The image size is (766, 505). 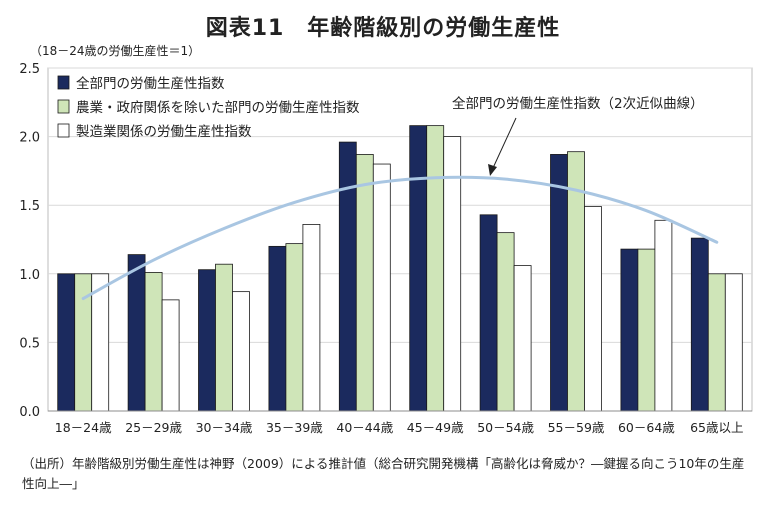 I want to click on y-tick-label: 2.0, so click(x=29, y=138).